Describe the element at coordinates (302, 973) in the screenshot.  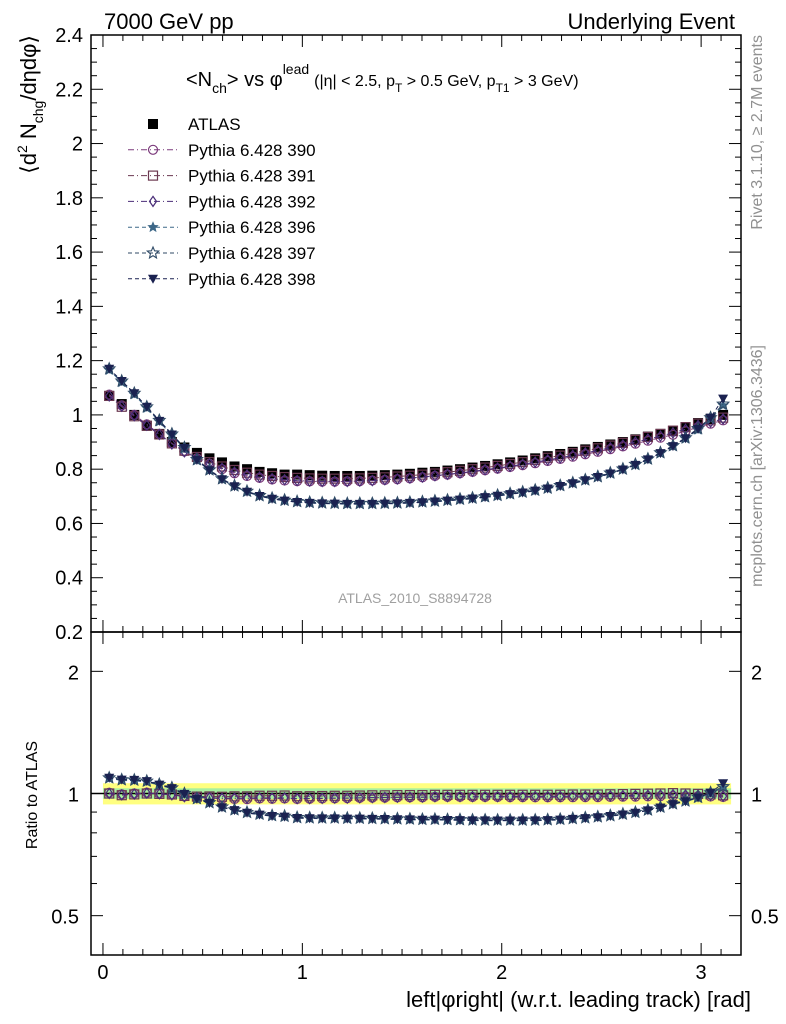
I see `x-tick-label: 1` at that location.